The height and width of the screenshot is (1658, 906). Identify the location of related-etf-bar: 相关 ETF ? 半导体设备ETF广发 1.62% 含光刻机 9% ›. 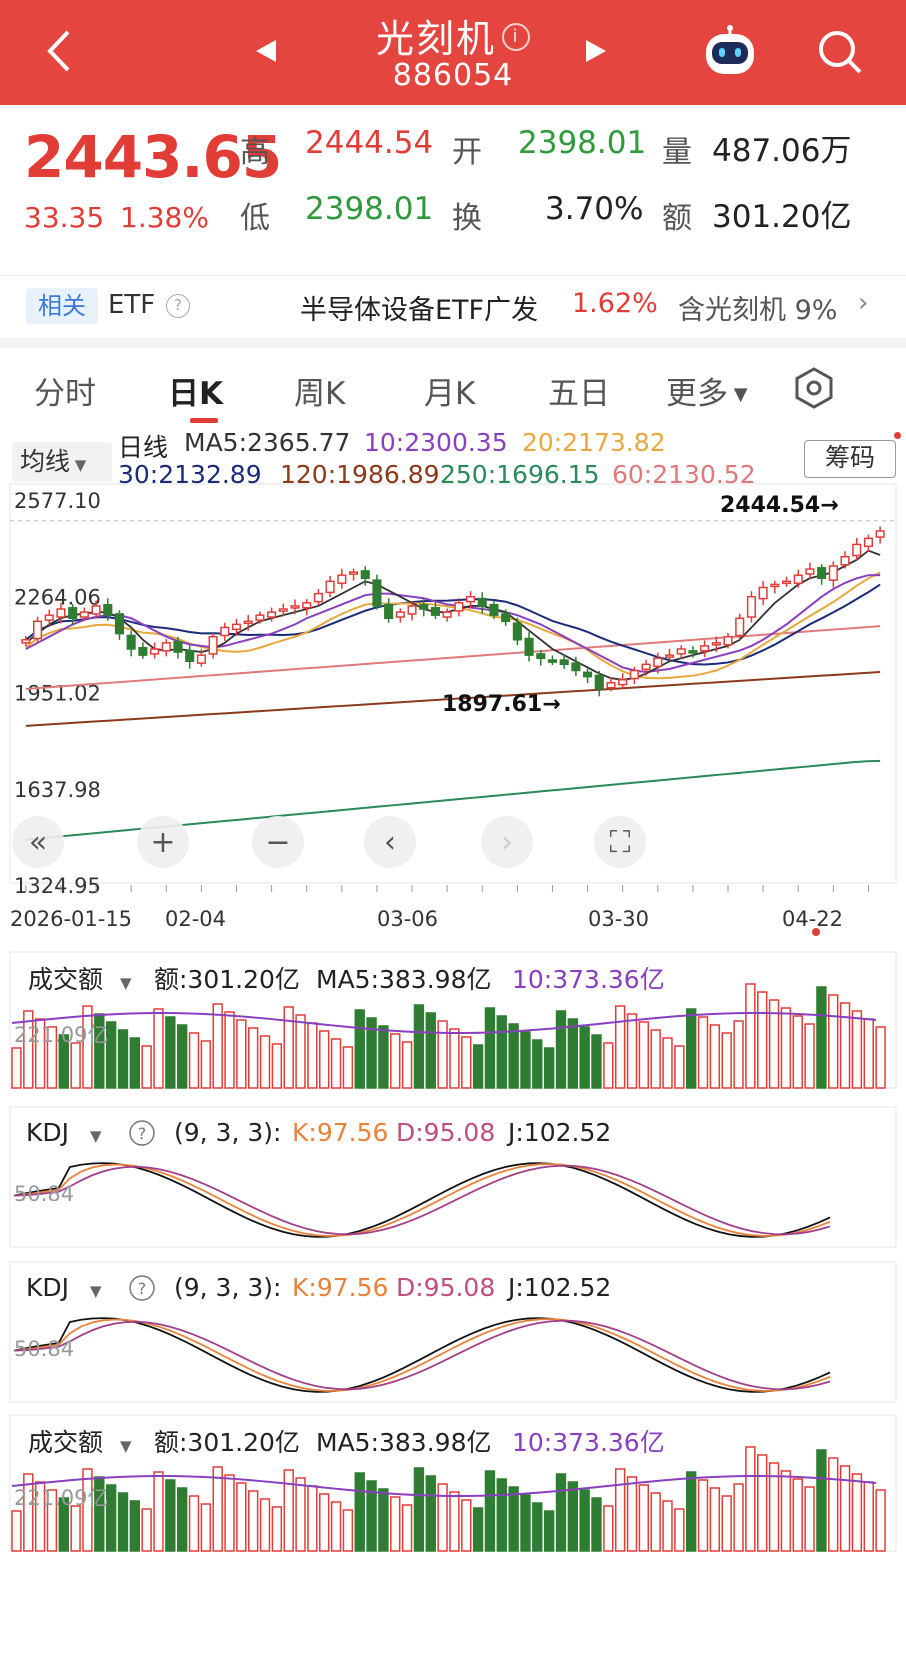
(453, 305).